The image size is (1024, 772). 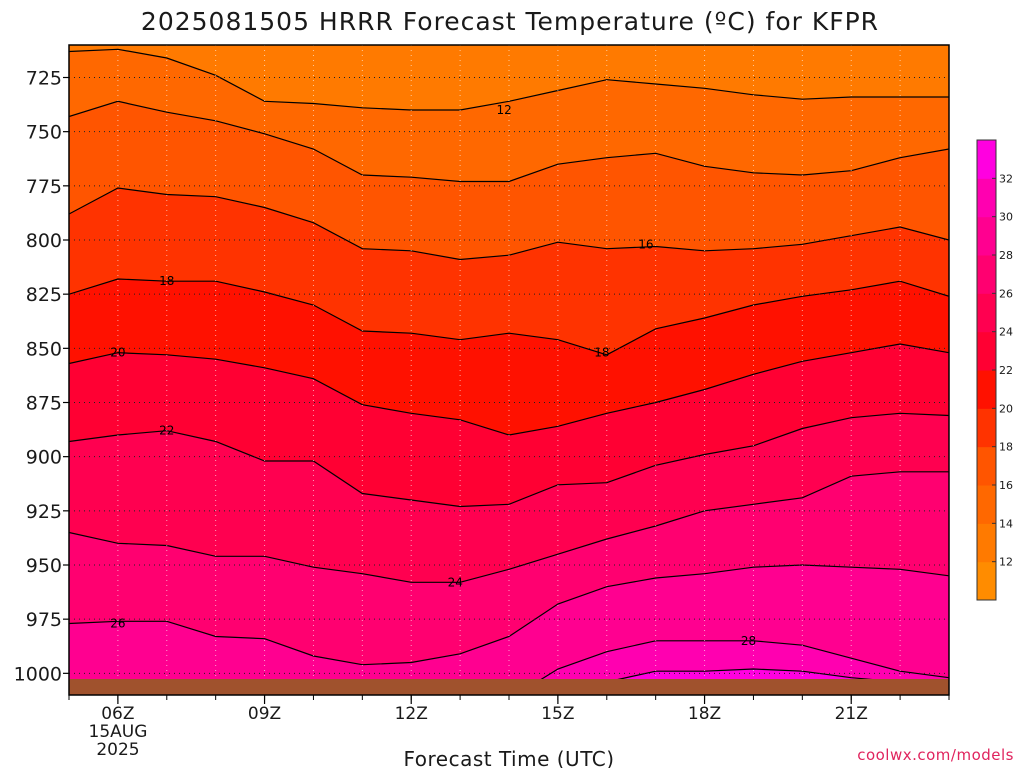 I want to click on colorbar-tick-label: 30, so click(x=1006, y=217).